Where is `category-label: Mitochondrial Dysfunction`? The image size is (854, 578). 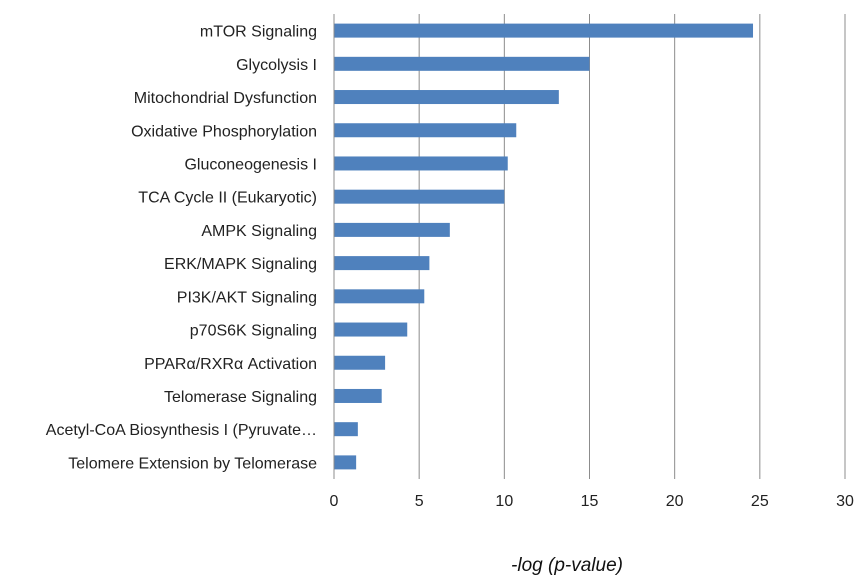
category-label: Mitochondrial Dysfunction is located at coordinates (225, 98).